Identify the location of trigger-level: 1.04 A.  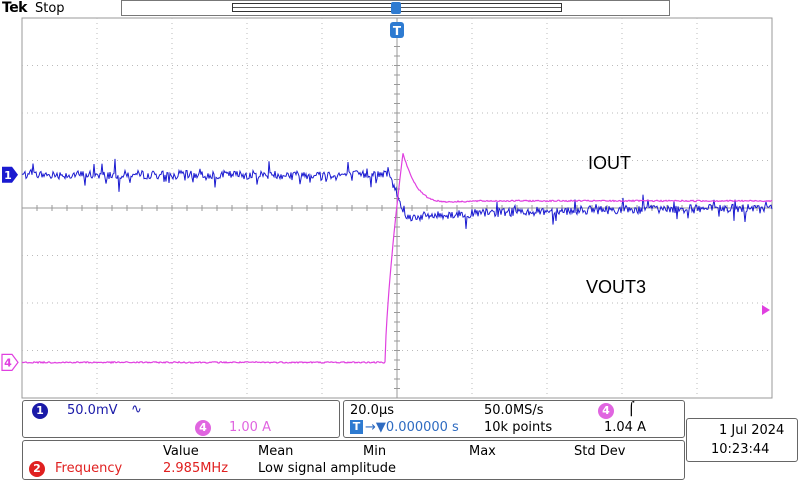
(625, 427).